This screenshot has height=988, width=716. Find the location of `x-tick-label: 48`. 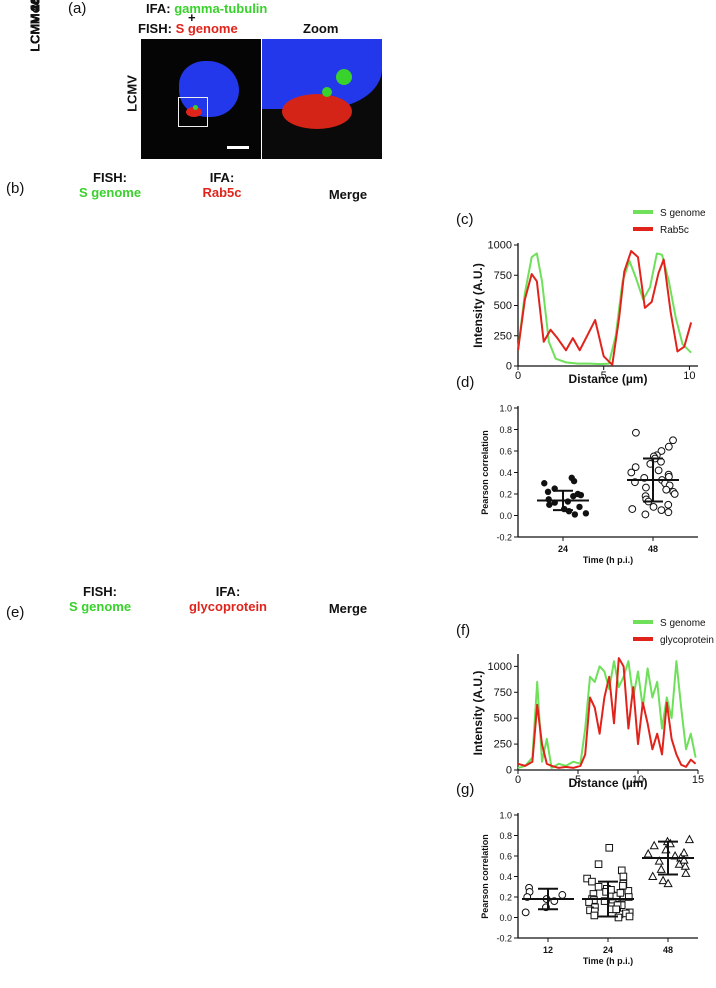

x-tick-label: 48 is located at coordinates (668, 950).